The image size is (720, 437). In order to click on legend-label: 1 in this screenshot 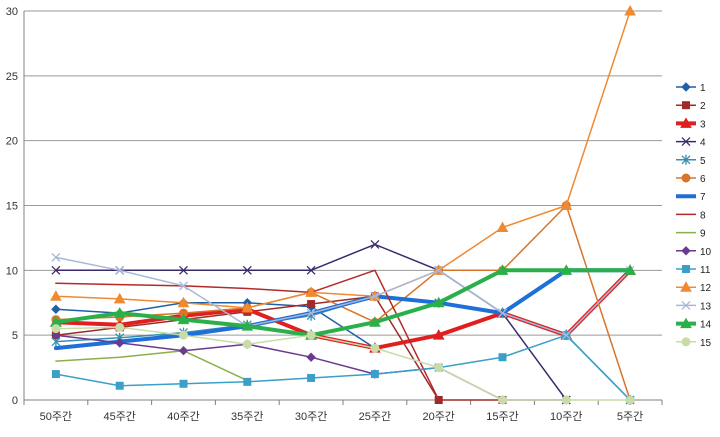, I will do `click(703, 88)`.